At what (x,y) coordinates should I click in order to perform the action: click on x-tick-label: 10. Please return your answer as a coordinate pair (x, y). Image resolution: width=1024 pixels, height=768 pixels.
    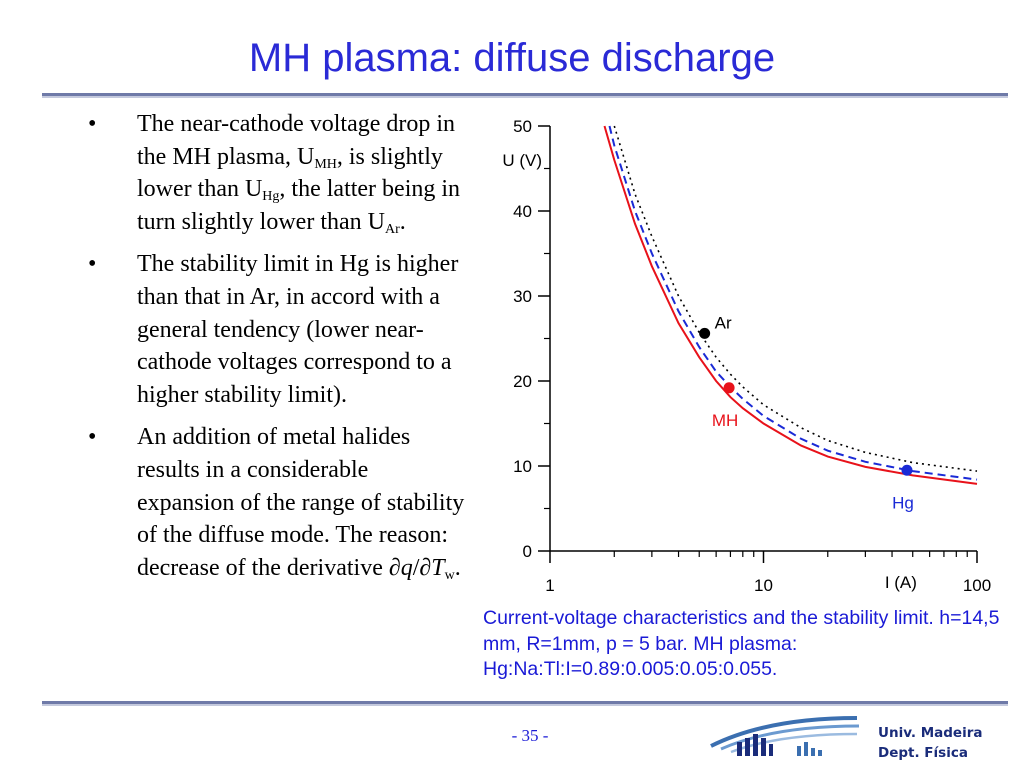
    Looking at the image, I should click on (763, 585).